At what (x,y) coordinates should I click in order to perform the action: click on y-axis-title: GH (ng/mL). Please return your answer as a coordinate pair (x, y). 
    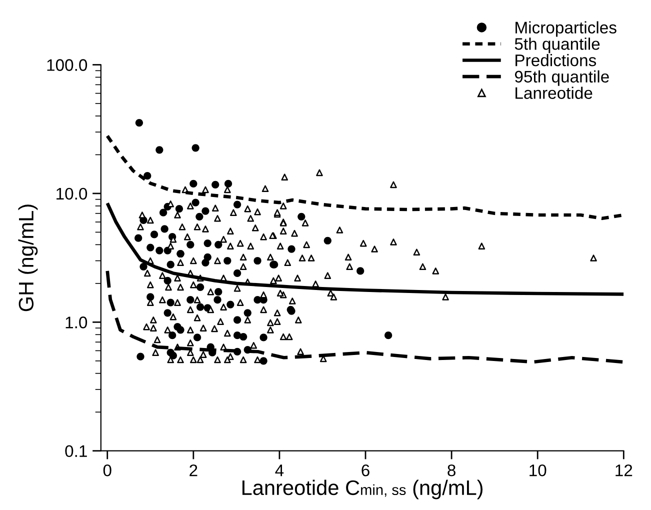
    Looking at the image, I should click on (28, 258).